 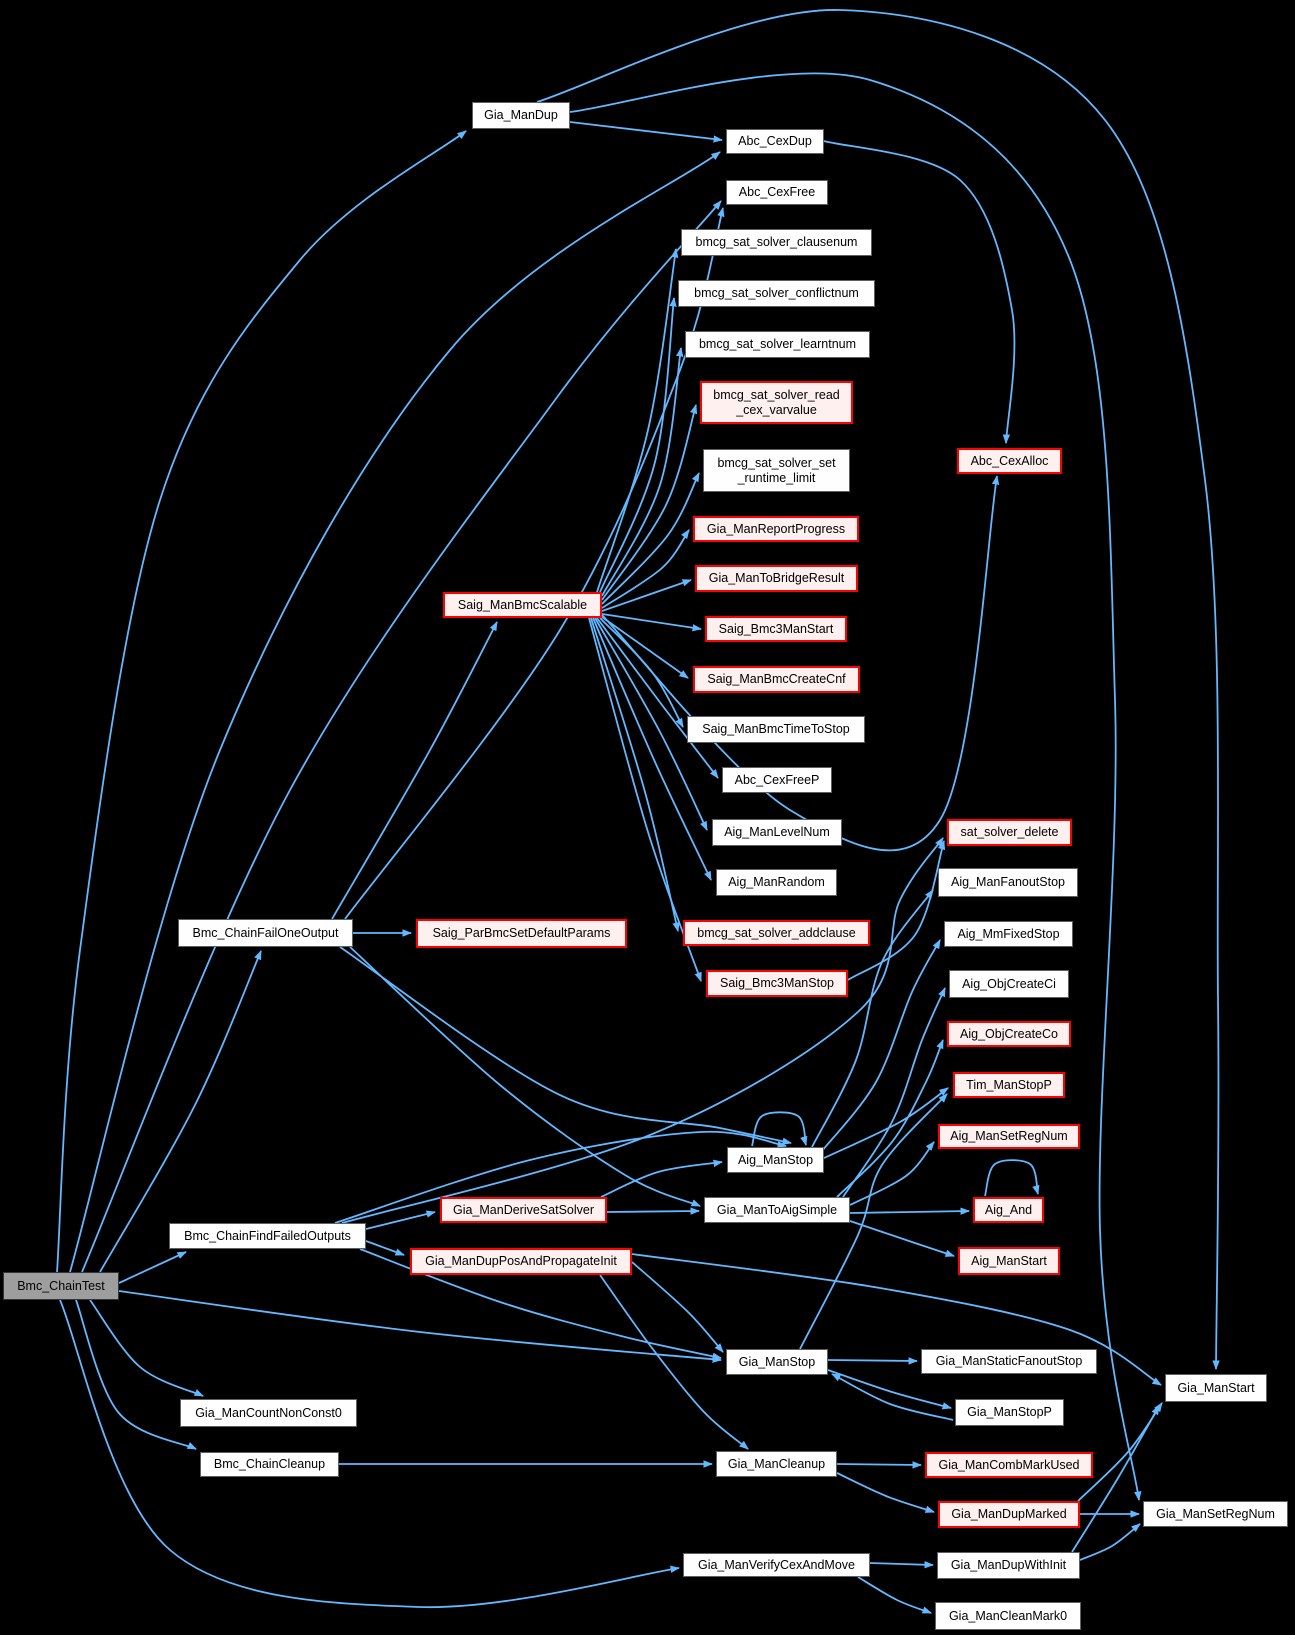 What do you see at coordinates (265, 933) in the screenshot?
I see `node-bmc-chainfailoneoutput: Bmc_ChainFailOneOutput` at bounding box center [265, 933].